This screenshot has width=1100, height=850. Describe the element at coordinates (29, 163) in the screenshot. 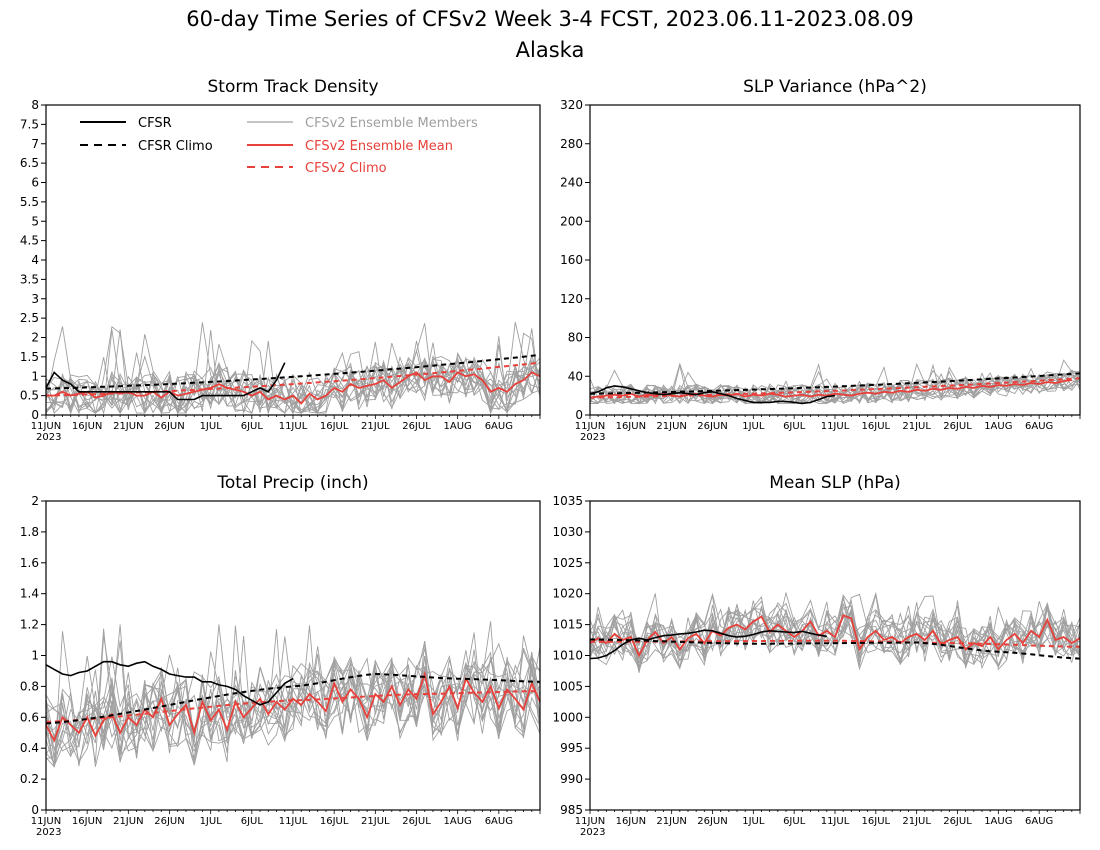

I see `y-tick-label: 6.5` at that location.